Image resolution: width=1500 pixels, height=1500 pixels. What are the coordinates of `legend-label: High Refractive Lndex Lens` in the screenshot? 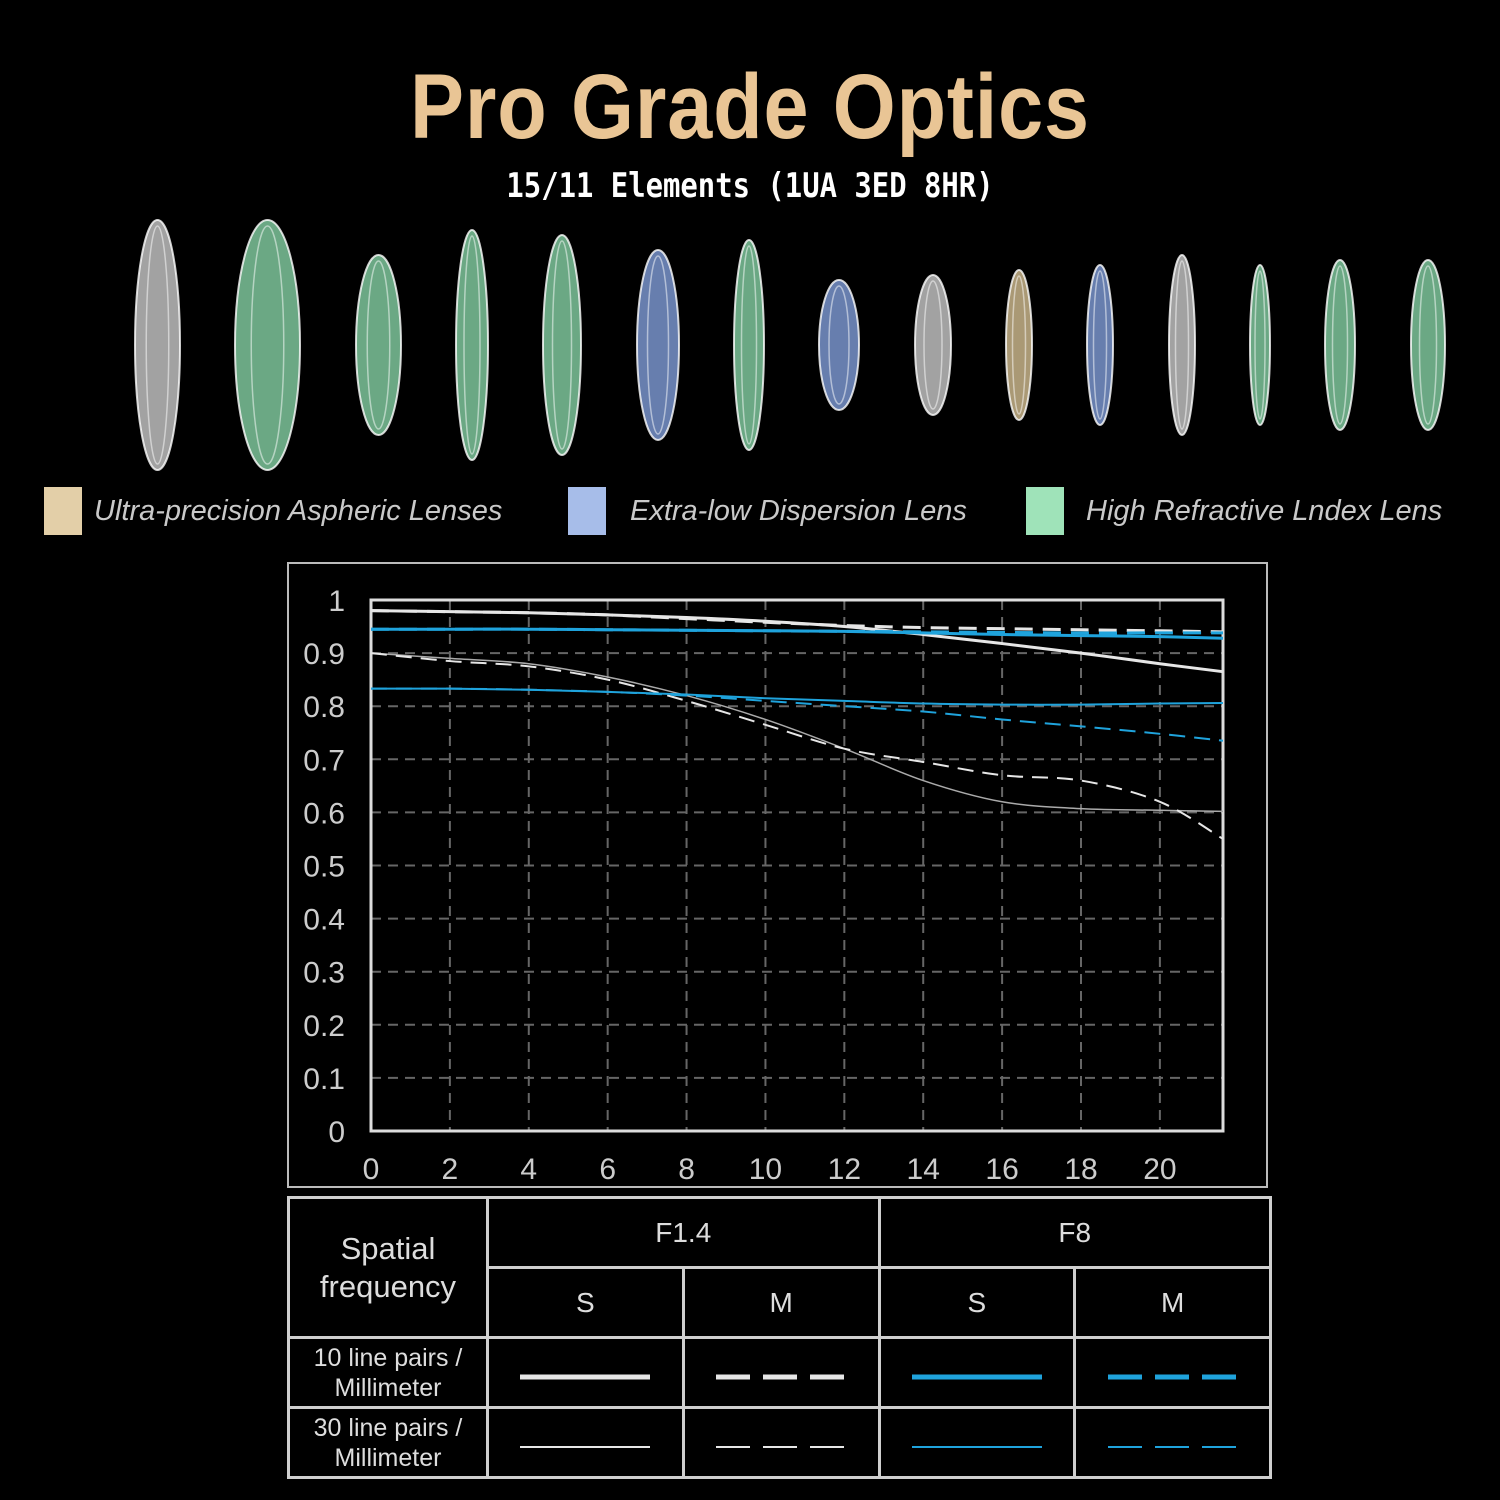 It's located at (1264, 510).